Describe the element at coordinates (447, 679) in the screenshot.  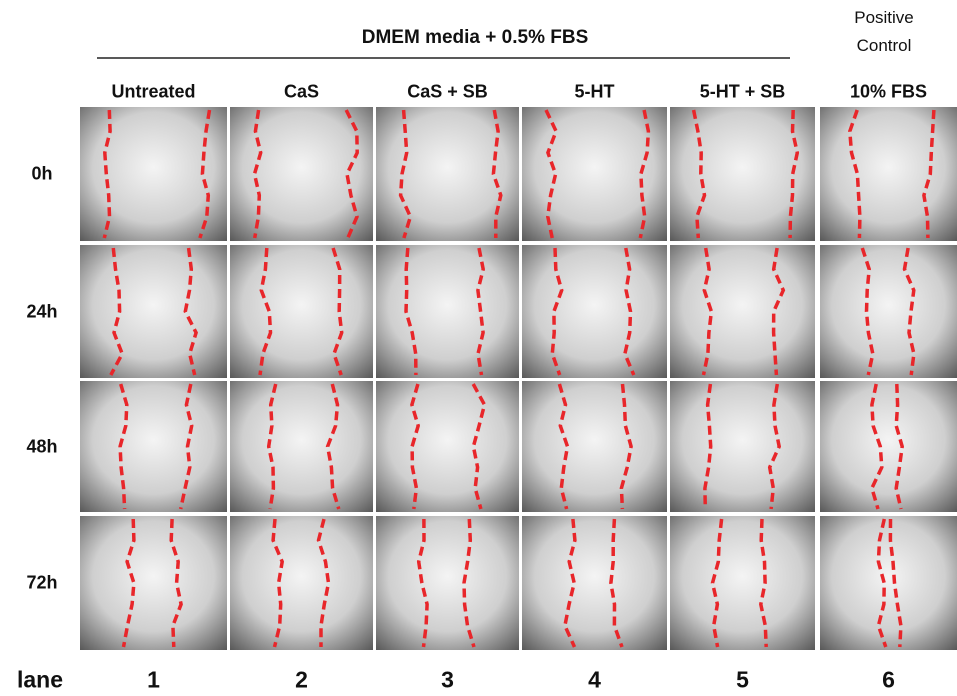
I see `lane-number: 3` at that location.